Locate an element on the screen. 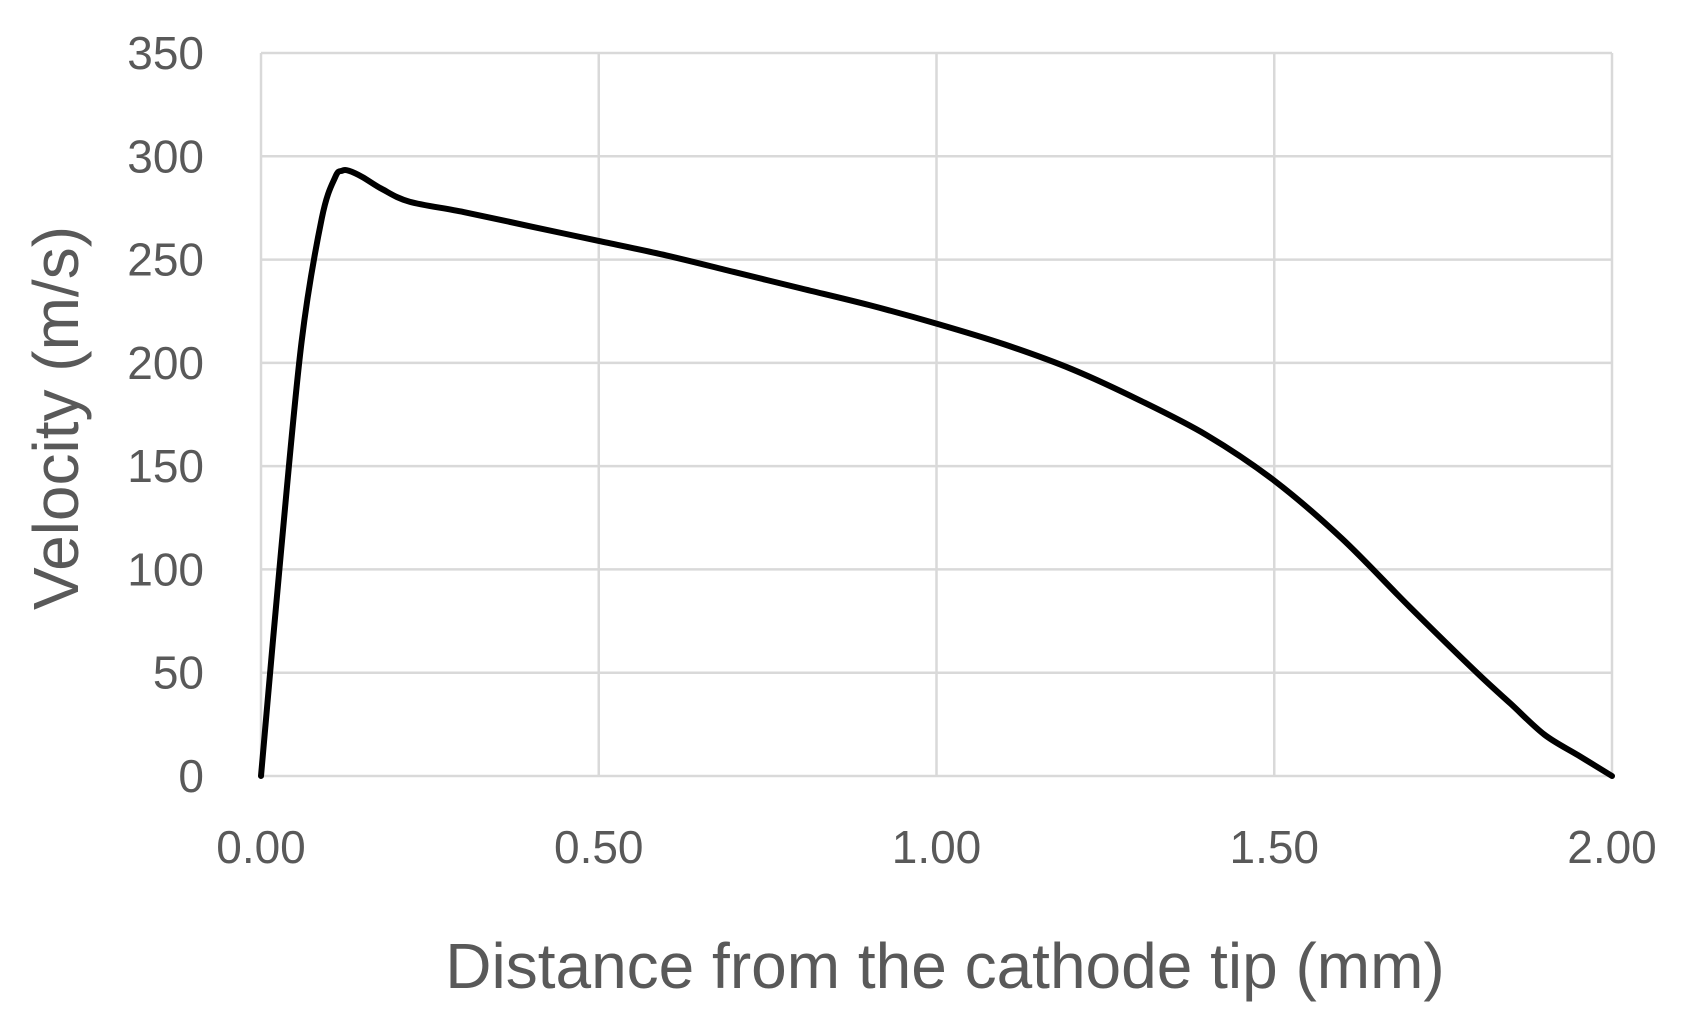  y-tick-label: 100 is located at coordinates (165, 569).